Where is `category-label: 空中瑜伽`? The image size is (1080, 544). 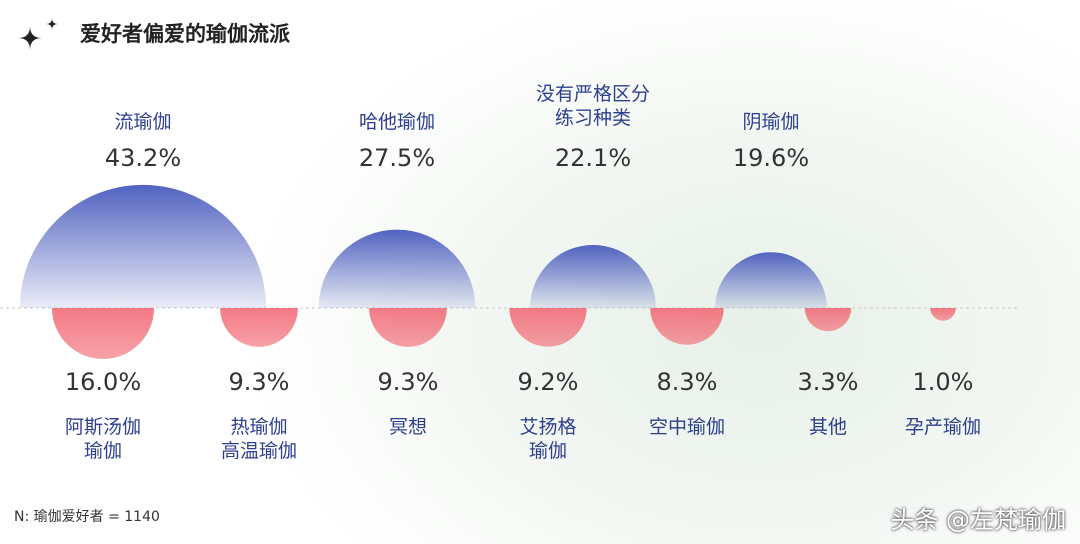 category-label: 空中瑜伽 is located at coordinates (687, 427).